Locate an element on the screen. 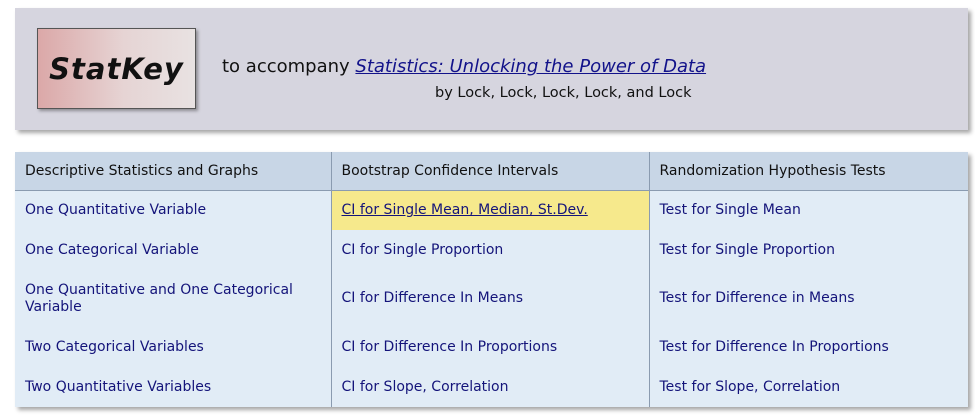 The width and height of the screenshot is (975, 417). accompany-prefix: to accompany is located at coordinates (286, 66).